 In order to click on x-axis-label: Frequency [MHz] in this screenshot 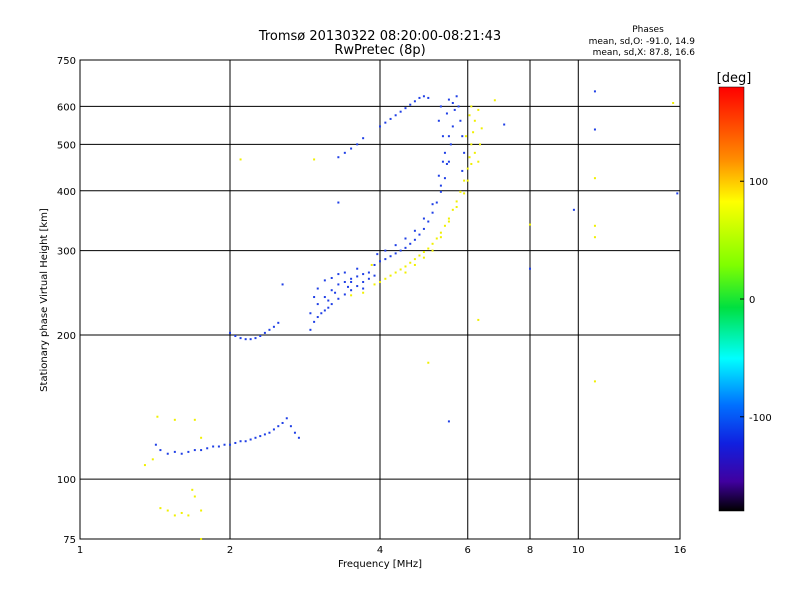, I will do `click(380, 564)`.